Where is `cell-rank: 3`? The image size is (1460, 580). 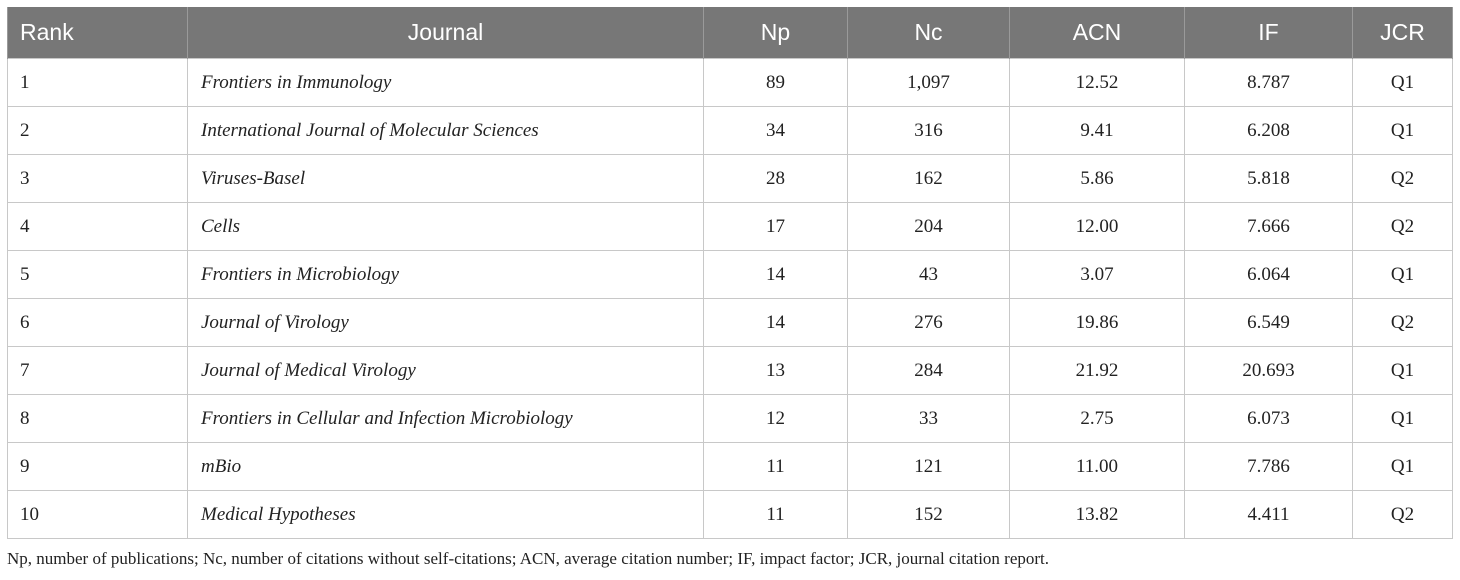 cell-rank: 3 is located at coordinates (97, 178).